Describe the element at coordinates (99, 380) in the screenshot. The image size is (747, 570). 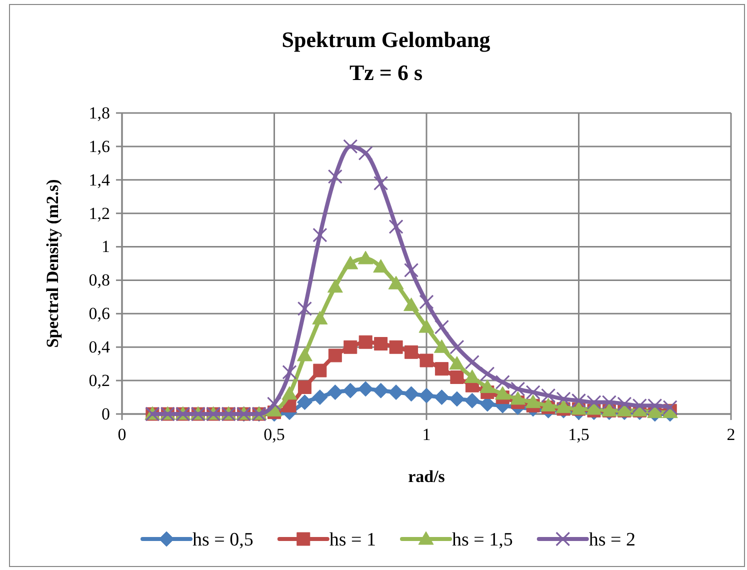
I see `y-tick-label: 0,2` at that location.